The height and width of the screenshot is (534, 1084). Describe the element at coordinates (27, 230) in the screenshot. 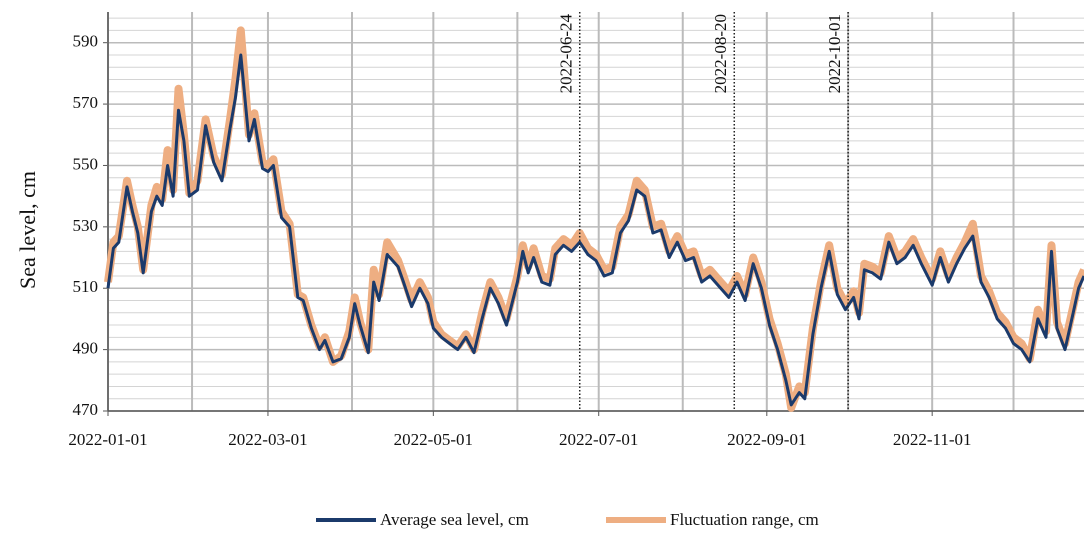

I see `y-axis-label: Sea level, cm` at that location.